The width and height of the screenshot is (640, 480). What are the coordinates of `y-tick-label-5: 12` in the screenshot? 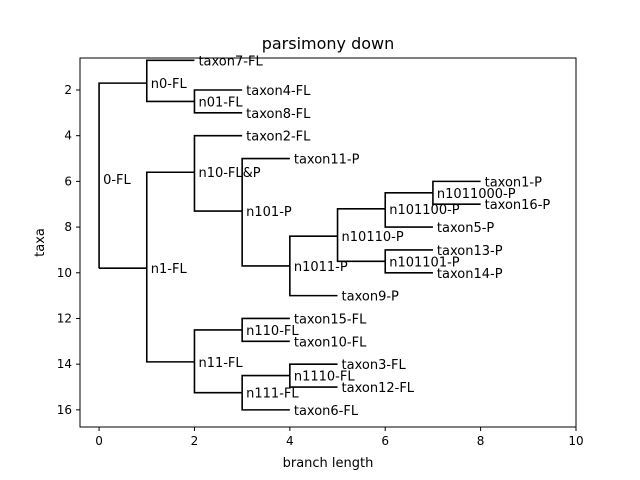 It's located at (64, 318).